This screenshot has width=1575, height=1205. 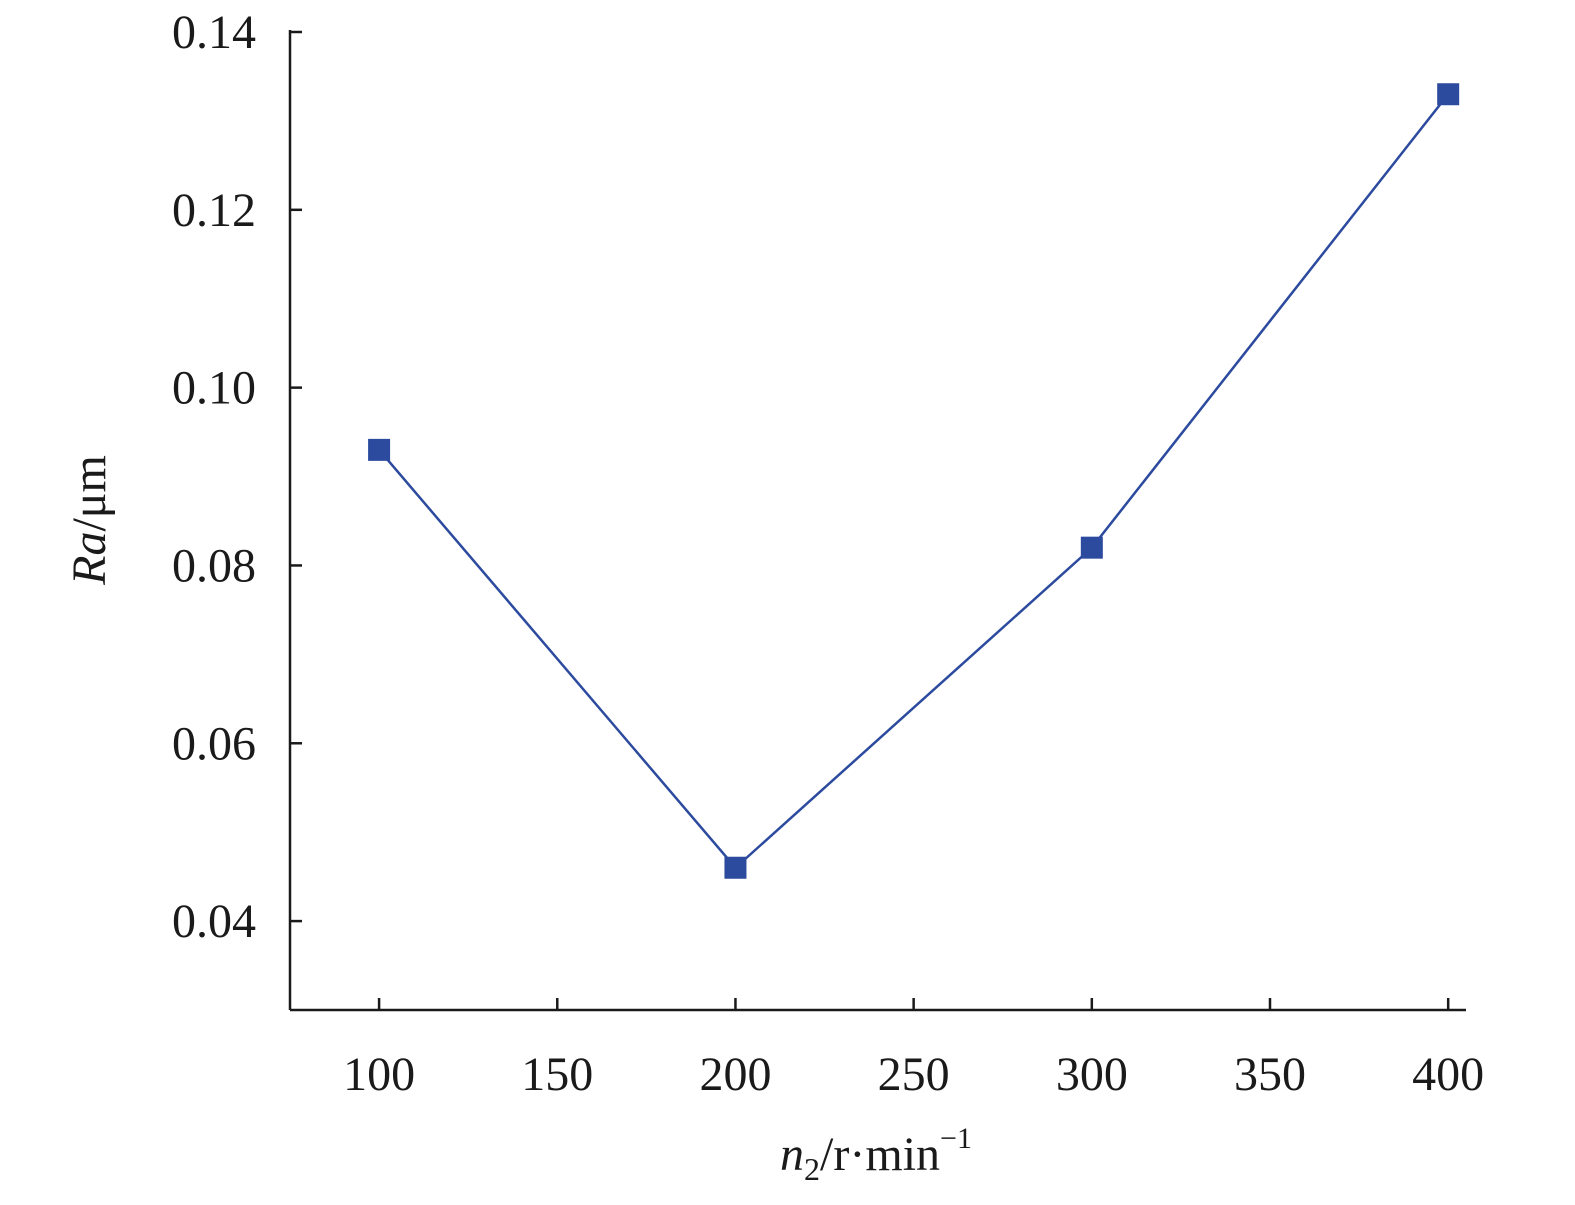 What do you see at coordinates (89, 493) in the screenshot?
I see `y-axis-title-unit: /μm` at bounding box center [89, 493].